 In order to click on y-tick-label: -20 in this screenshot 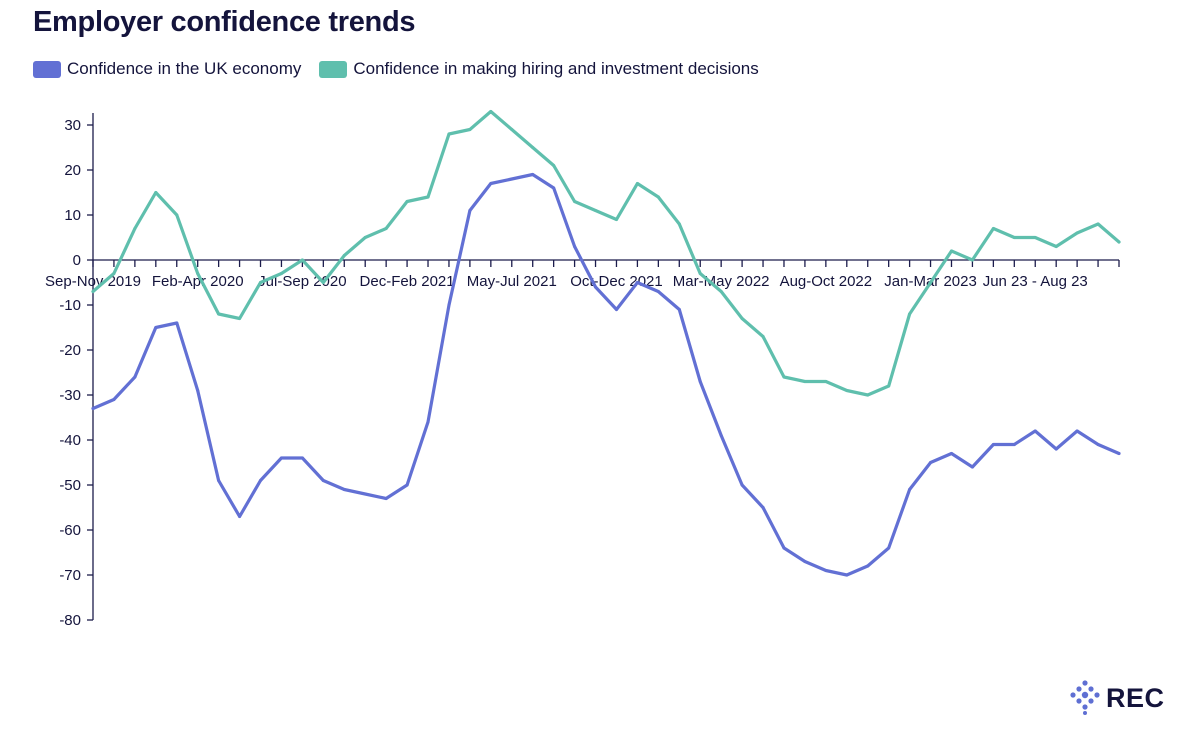, I will do `click(70, 350)`.